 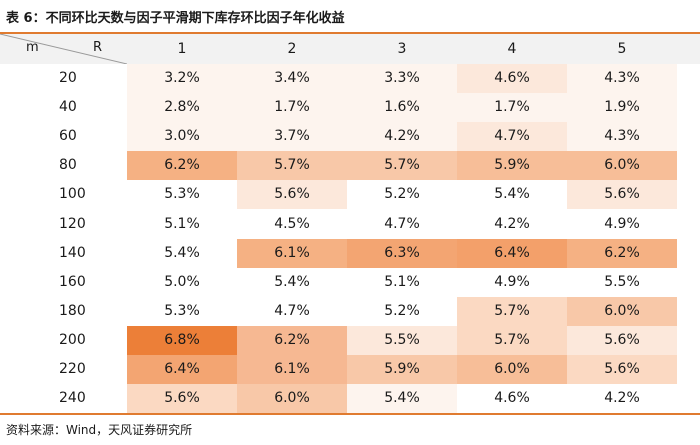 I want to click on row-label: 40, so click(x=68, y=107).